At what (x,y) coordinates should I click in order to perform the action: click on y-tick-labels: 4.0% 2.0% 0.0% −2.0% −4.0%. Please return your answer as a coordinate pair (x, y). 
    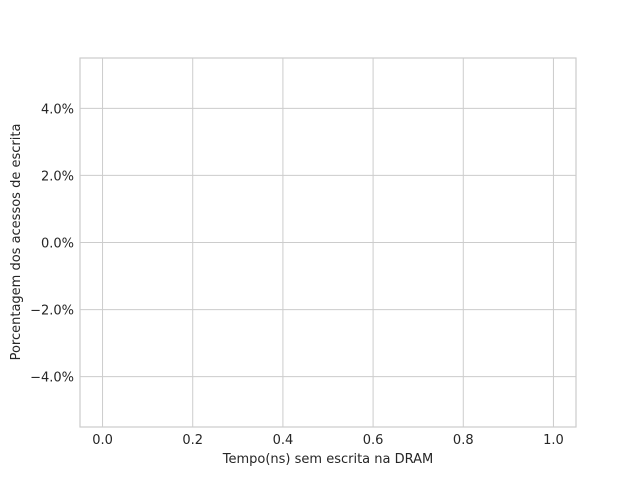
    Looking at the image, I should click on (52, 243).